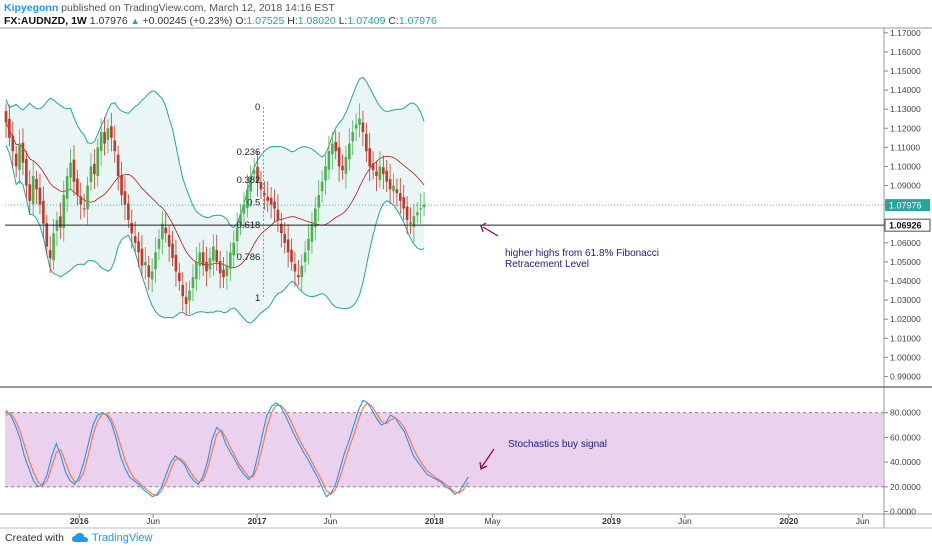  Describe the element at coordinates (122, 538) in the screenshot. I see `tradingview-brand: TradingView` at that location.